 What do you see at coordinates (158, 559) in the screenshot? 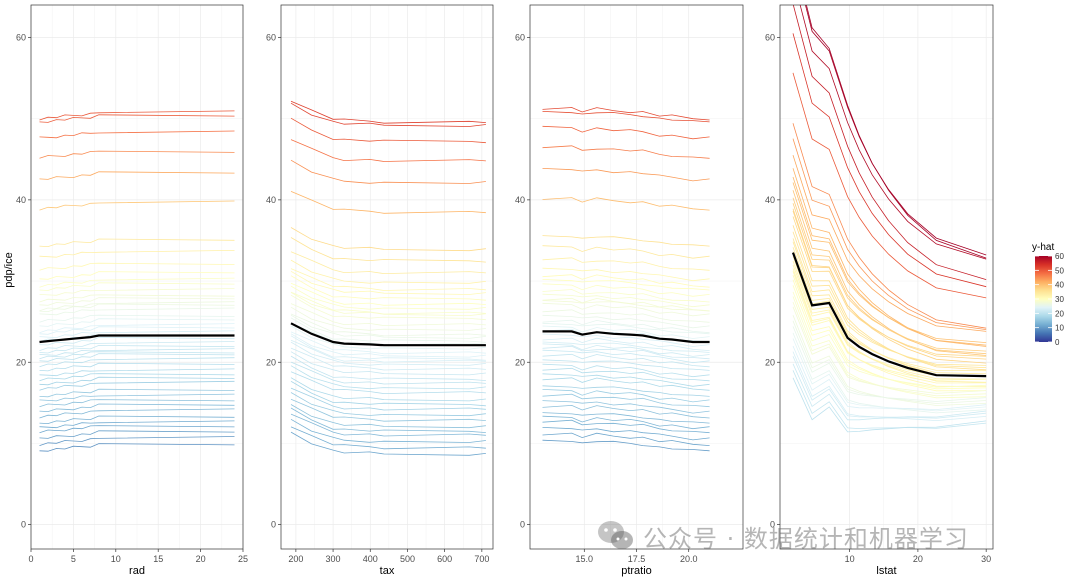
I see `x-tick-label: 15` at bounding box center [158, 559].